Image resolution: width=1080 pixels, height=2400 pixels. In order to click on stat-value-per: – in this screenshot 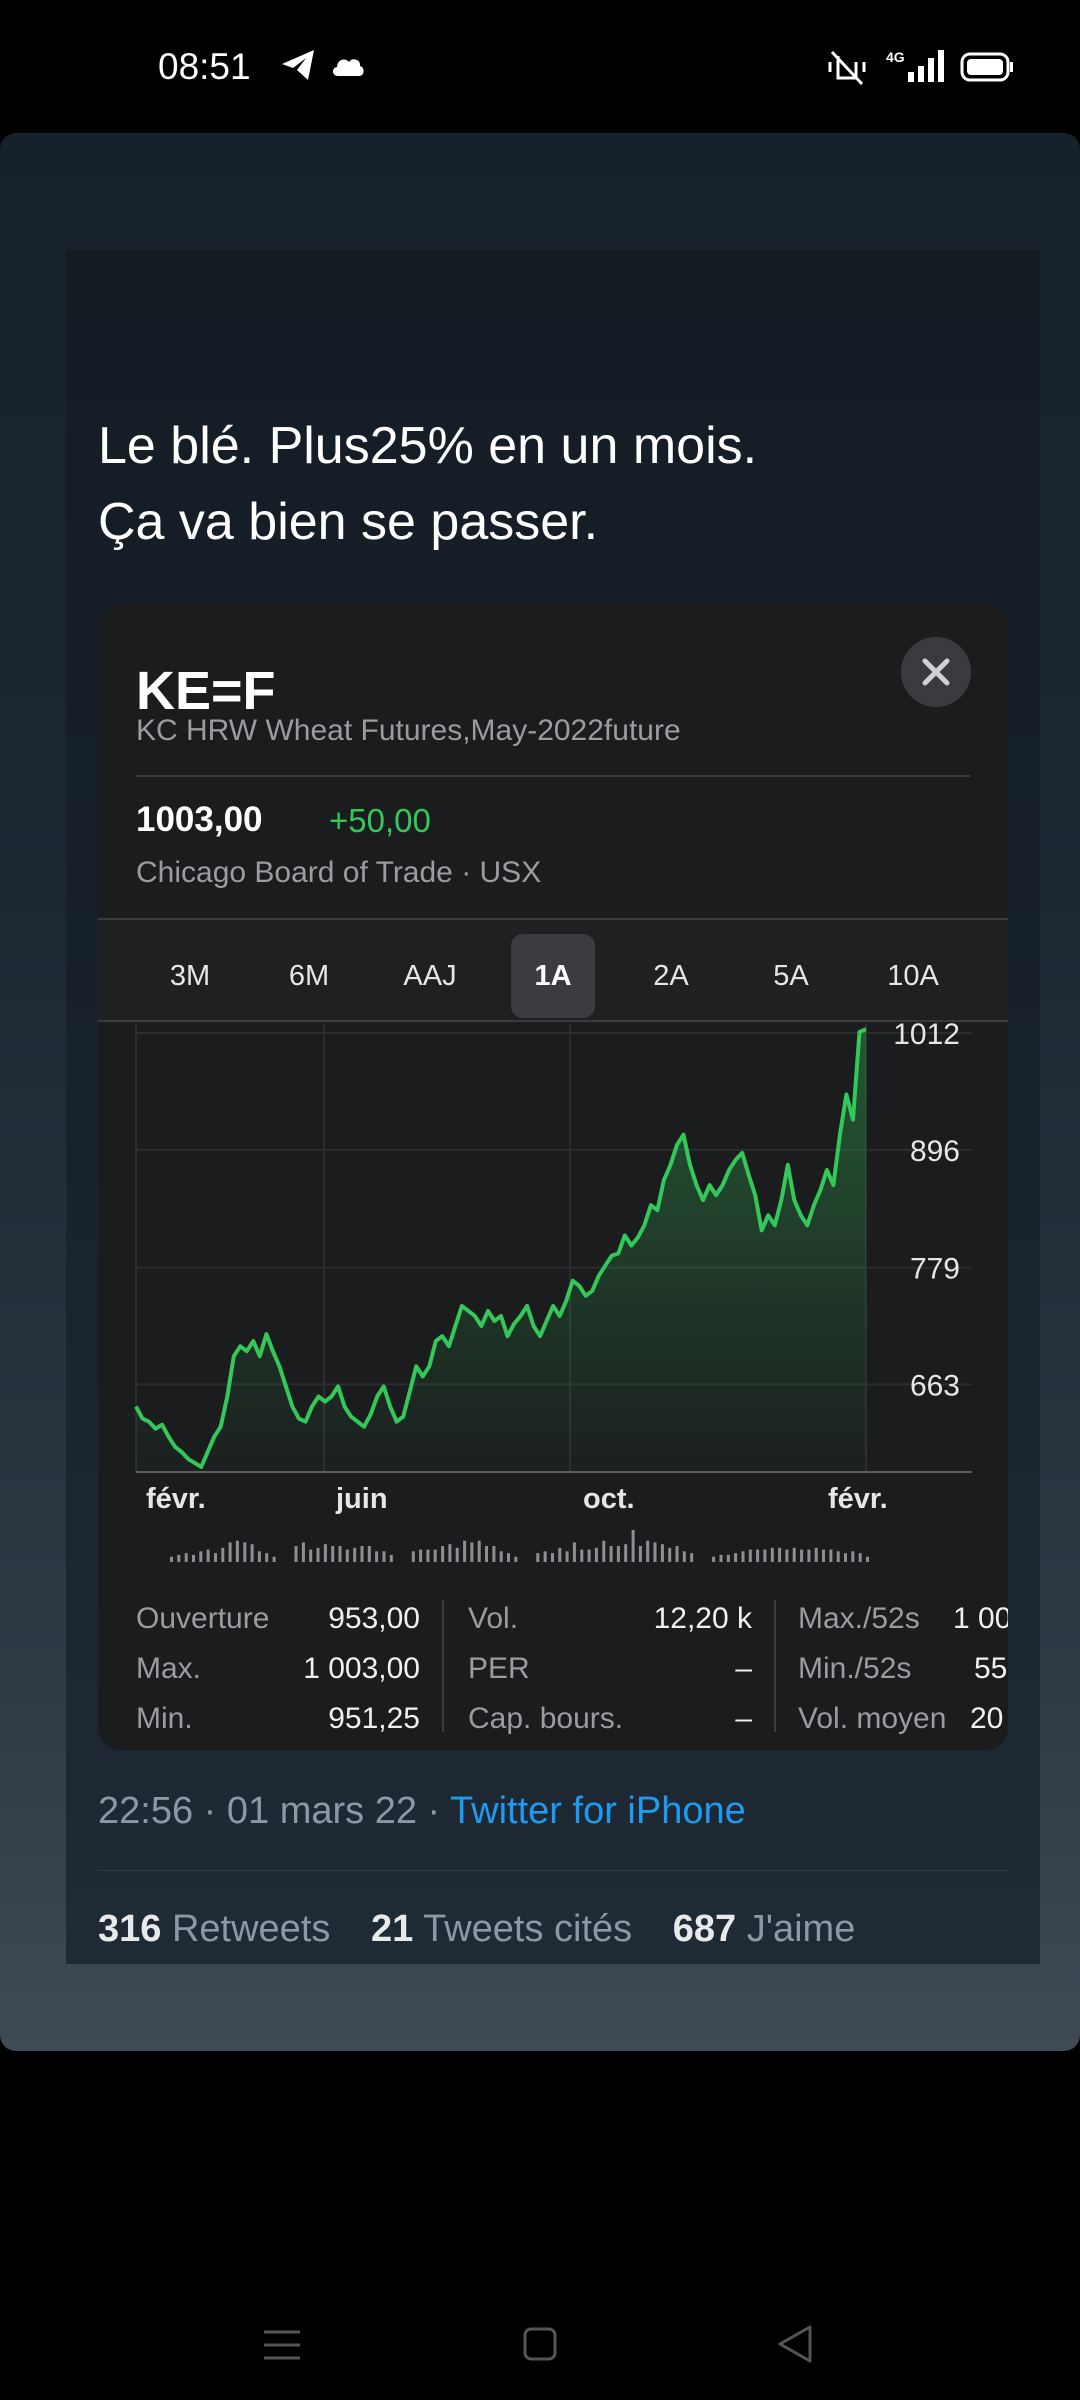, I will do `click(743, 1668)`.